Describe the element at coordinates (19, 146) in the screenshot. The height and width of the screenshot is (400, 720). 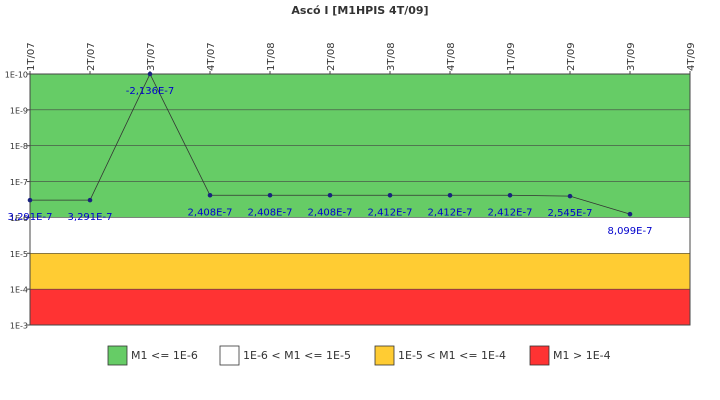
I see `y-tick-label: 1E-8` at that location.